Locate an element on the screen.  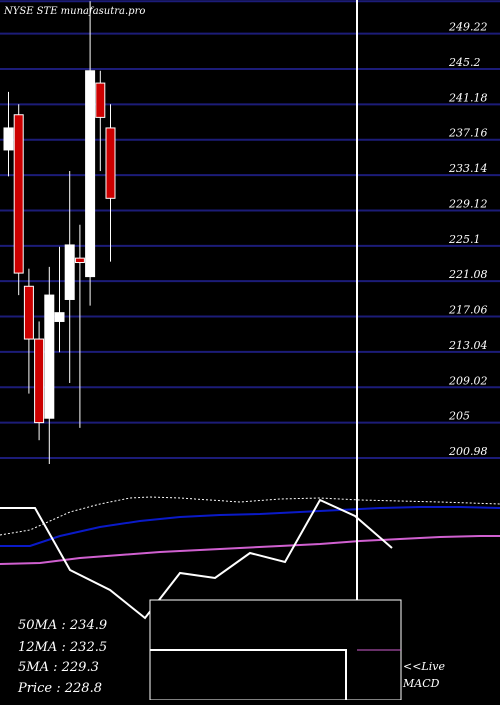
legend-12ma: 12MA : 232.5 is located at coordinates (62, 647).